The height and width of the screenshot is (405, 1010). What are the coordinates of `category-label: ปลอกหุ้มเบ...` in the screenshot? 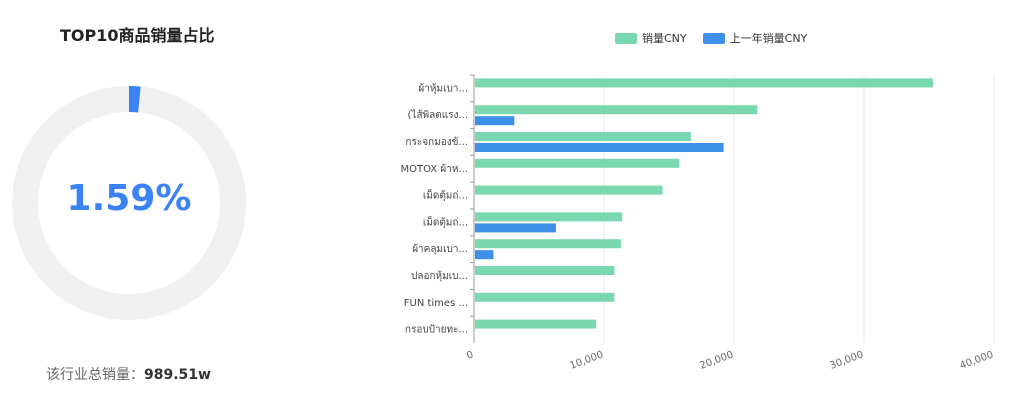 It's located at (439, 276).